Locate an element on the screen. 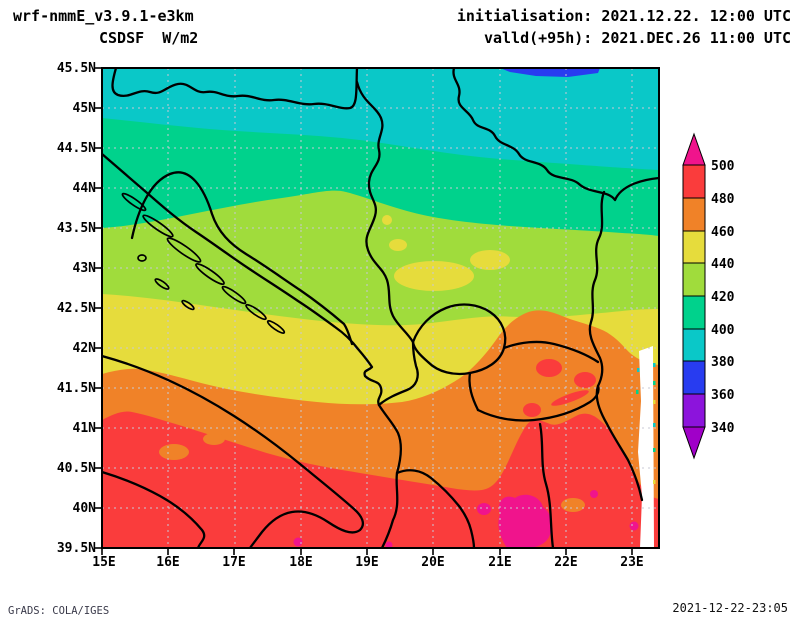 Image resolution: width=800 pixels, height=618 pixels. y-tick-label: 43N is located at coordinates (85, 268).